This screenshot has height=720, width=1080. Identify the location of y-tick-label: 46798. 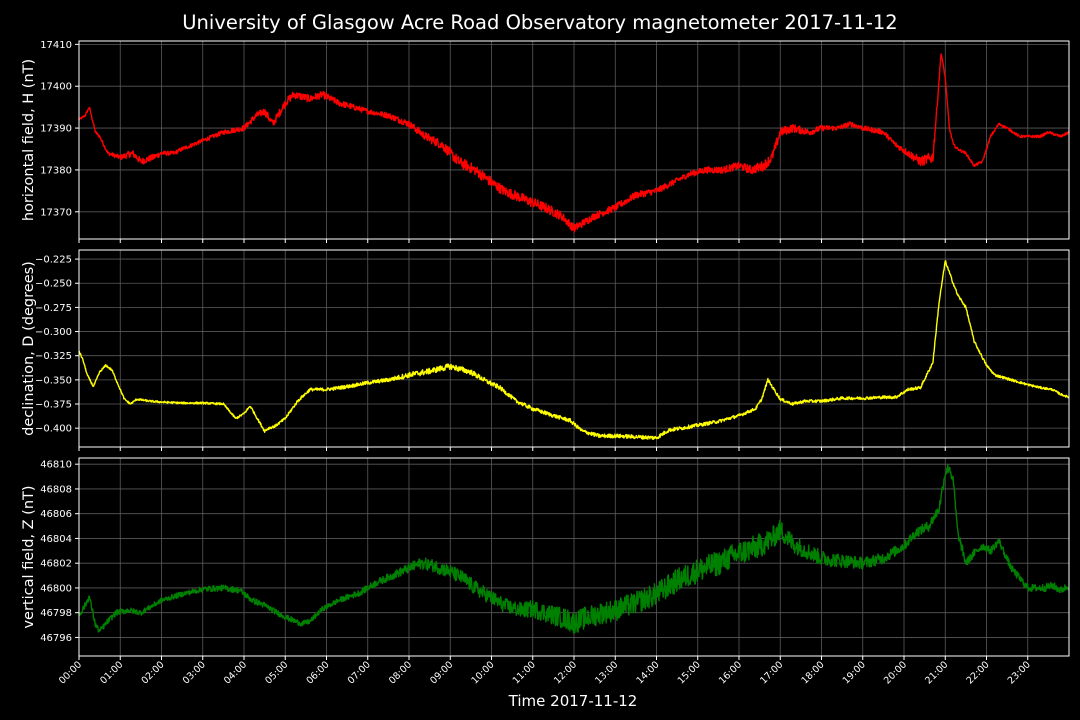
(56, 613).